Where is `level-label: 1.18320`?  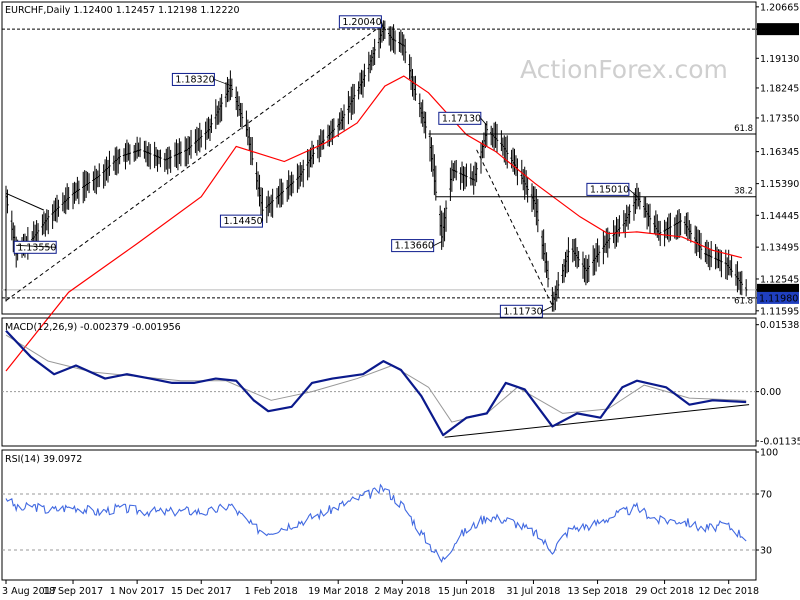 level-label: 1.18320 is located at coordinates (194, 79).